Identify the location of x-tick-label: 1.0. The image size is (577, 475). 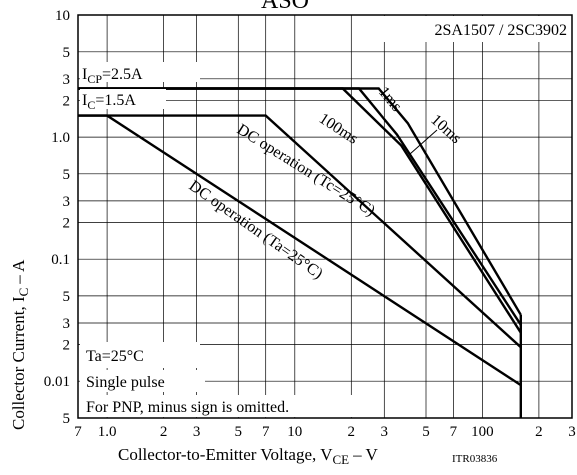
(107, 432).